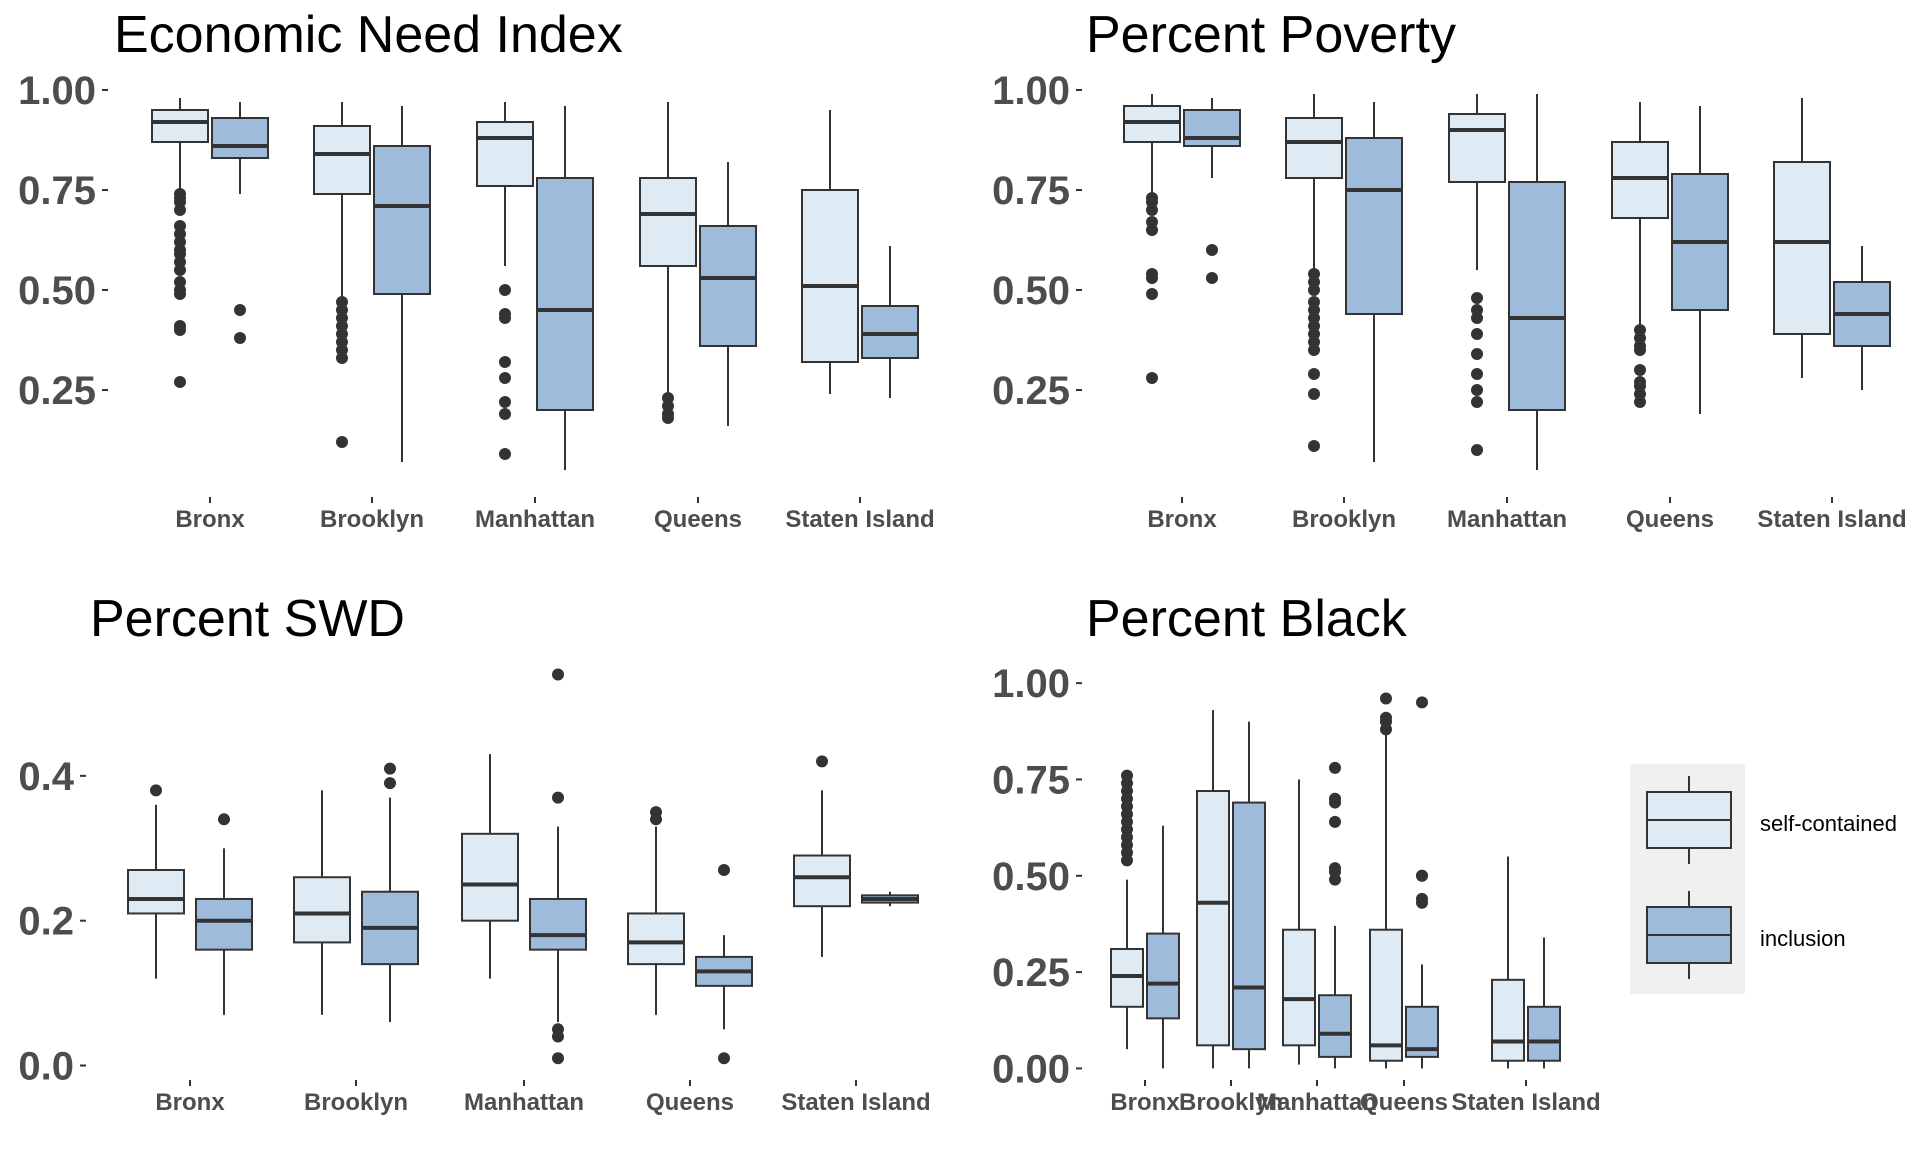  Describe the element at coordinates (1689, 820) in the screenshot. I see `legend-key-self-contained` at that location.